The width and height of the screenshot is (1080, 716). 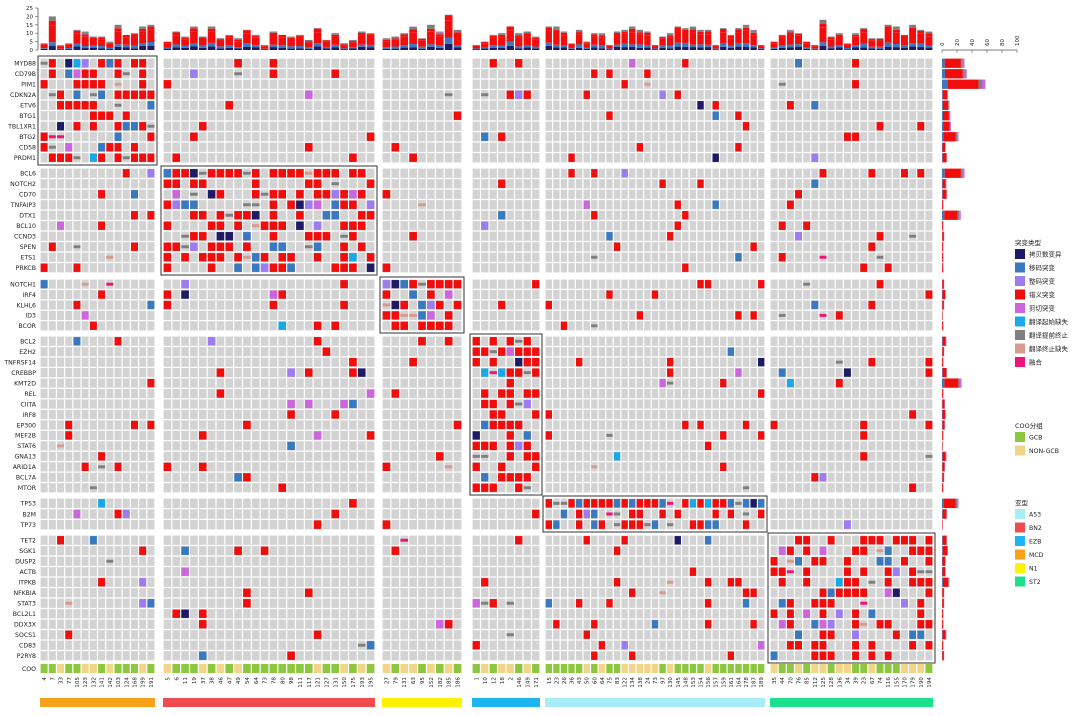 I want to click on gene-label-b2m: B2M, so click(x=29, y=514).